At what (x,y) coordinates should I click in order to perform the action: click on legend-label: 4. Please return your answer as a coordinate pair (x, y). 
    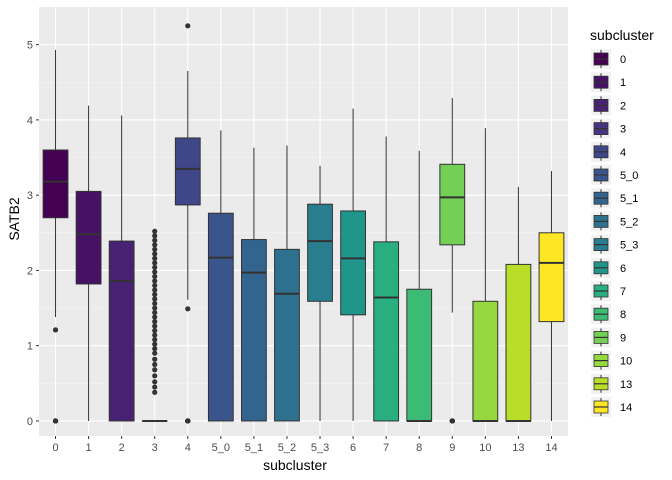
    Looking at the image, I should click on (623, 153).